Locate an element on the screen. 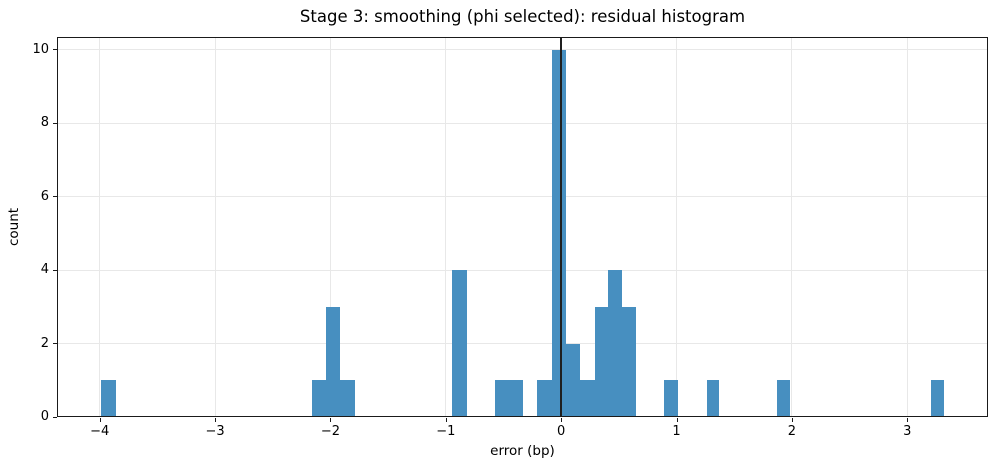  x-tick-label: −3 is located at coordinates (215, 431).